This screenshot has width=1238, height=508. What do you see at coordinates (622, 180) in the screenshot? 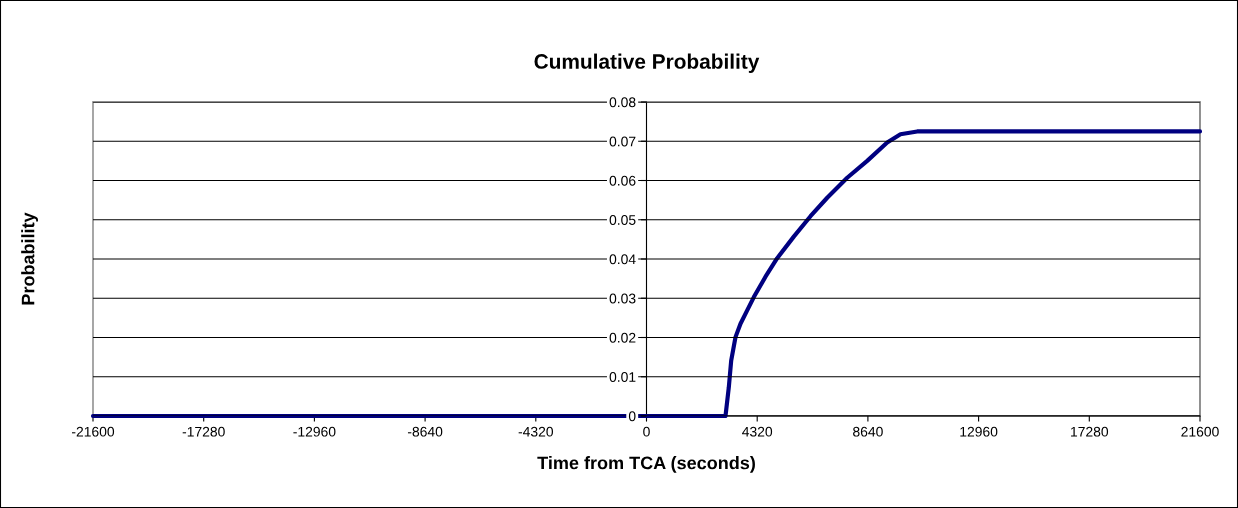
I see `y-tick-label: 0.06` at bounding box center [622, 180].